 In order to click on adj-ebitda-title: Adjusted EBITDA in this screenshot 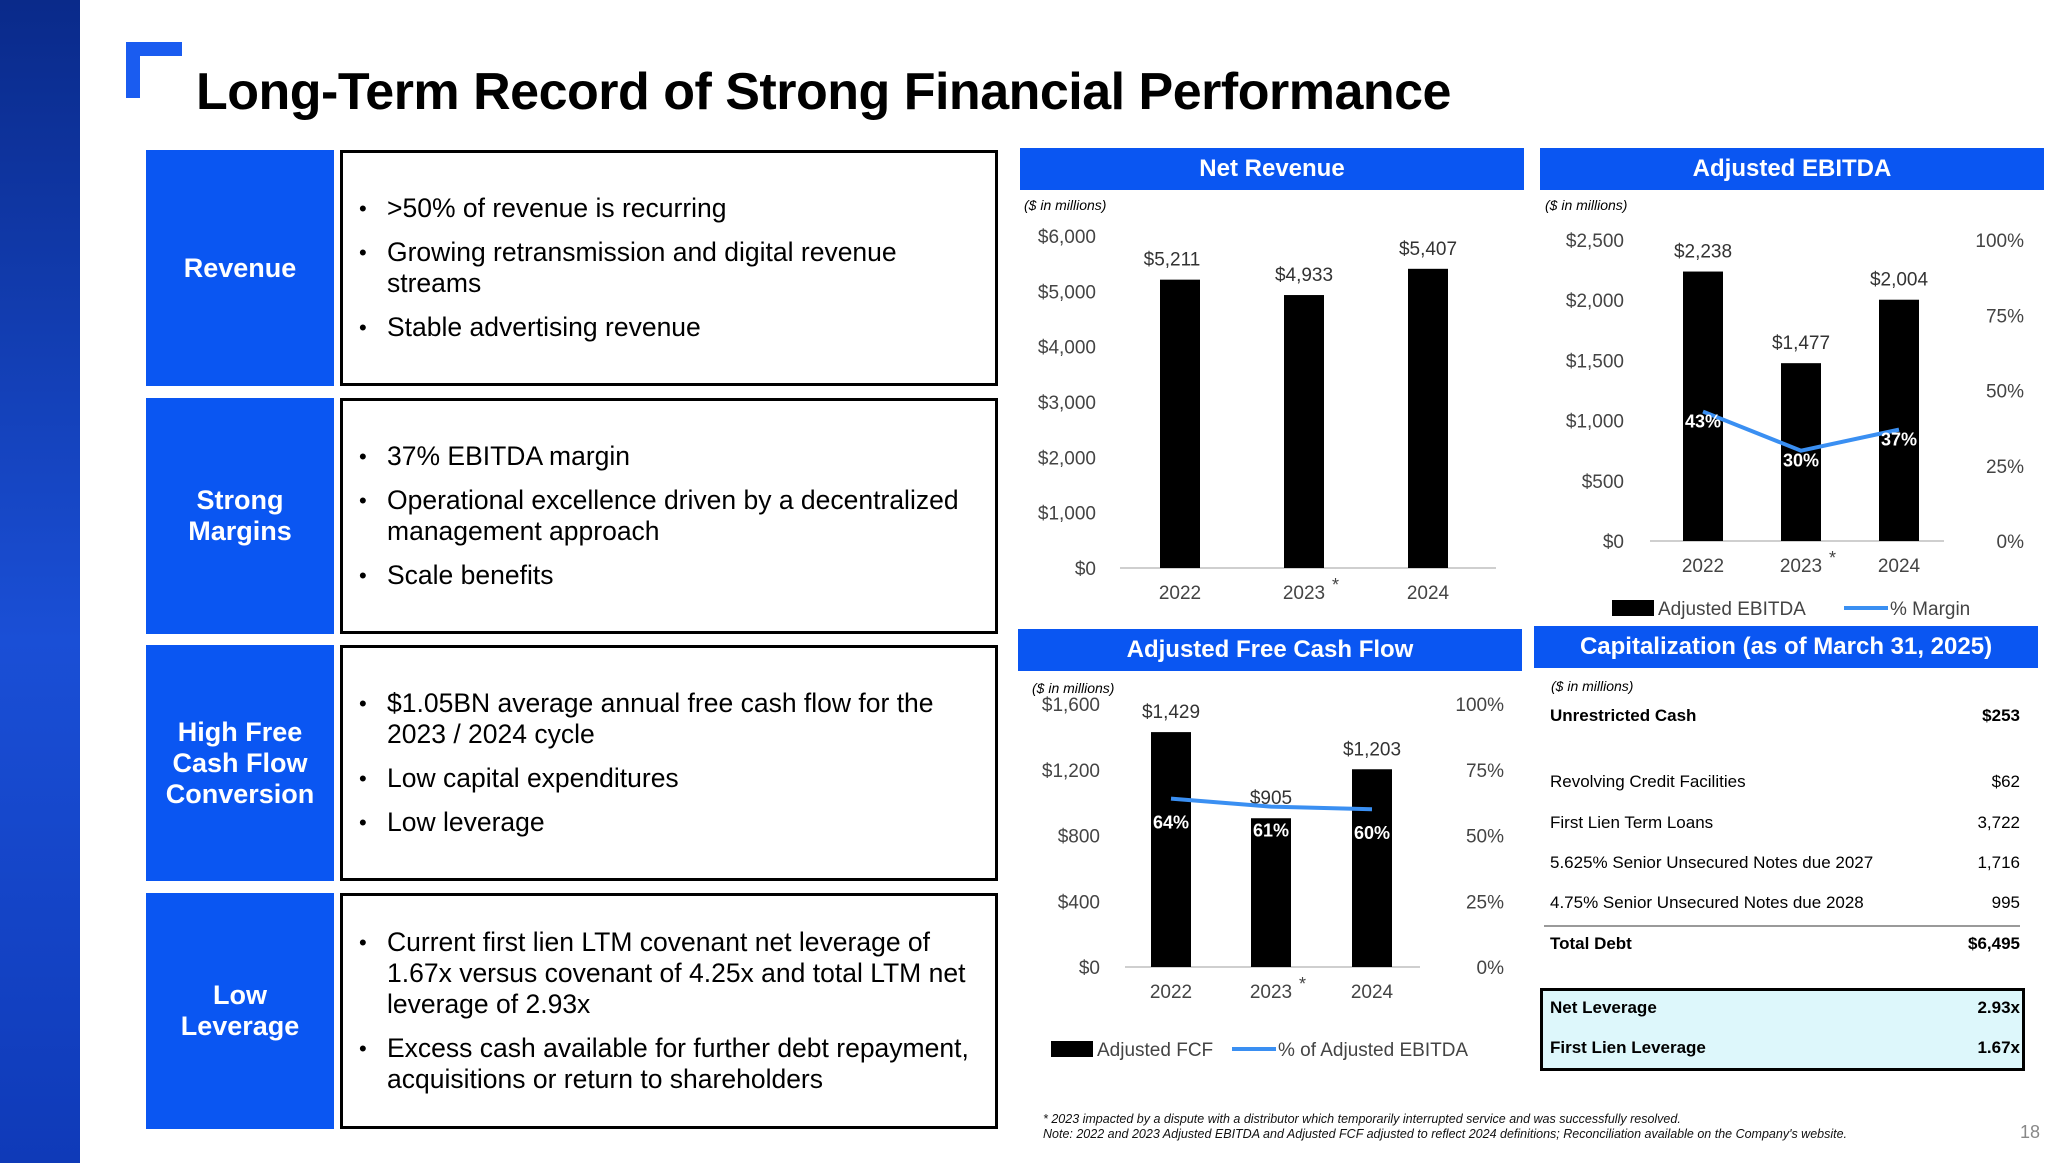, I will do `click(1792, 169)`.